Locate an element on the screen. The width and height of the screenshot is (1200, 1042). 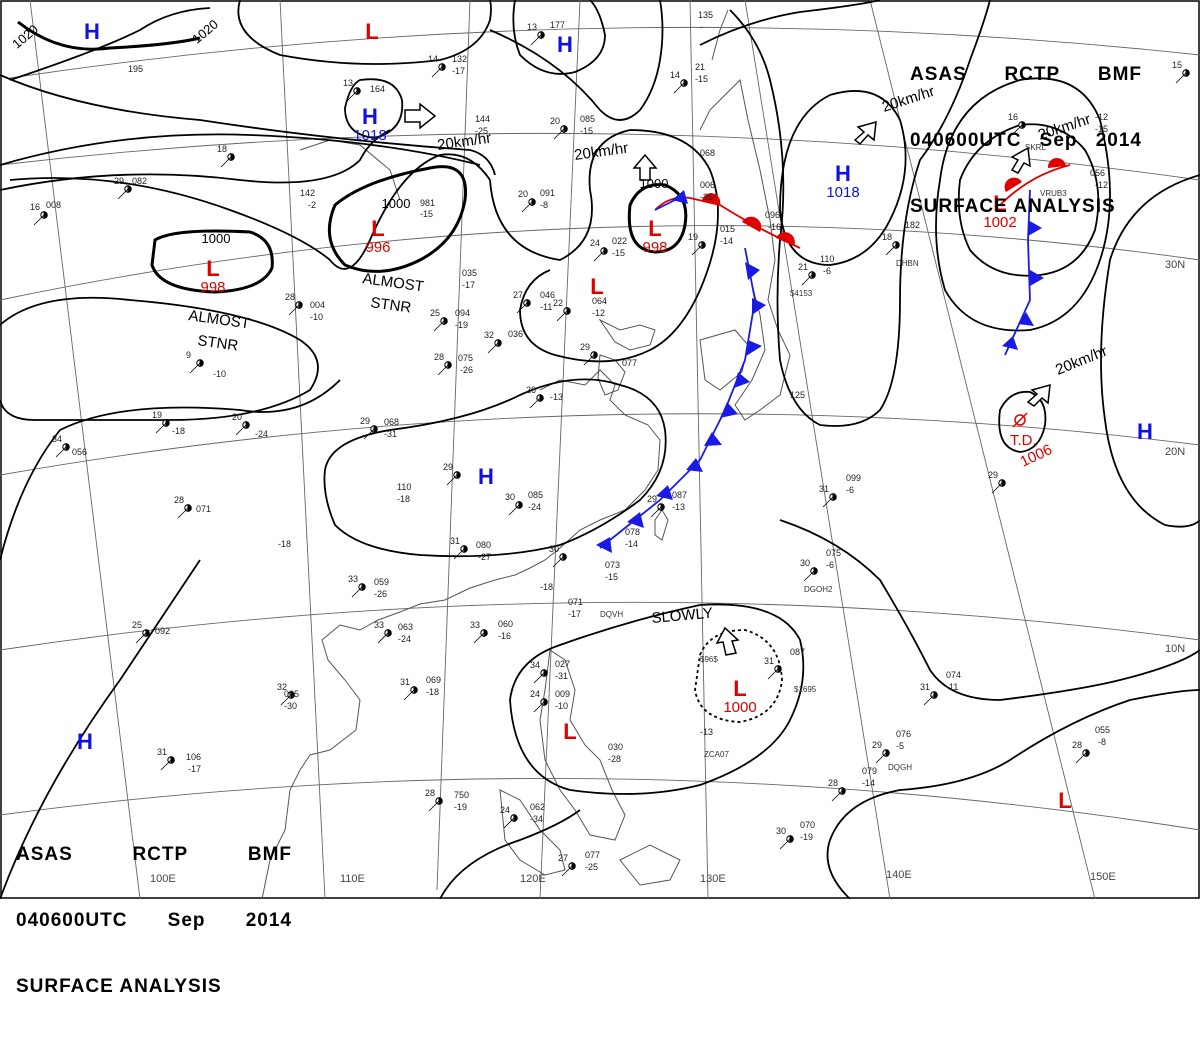
title-line-1: ASAS RCTP BMF is located at coordinates (1026, 75).